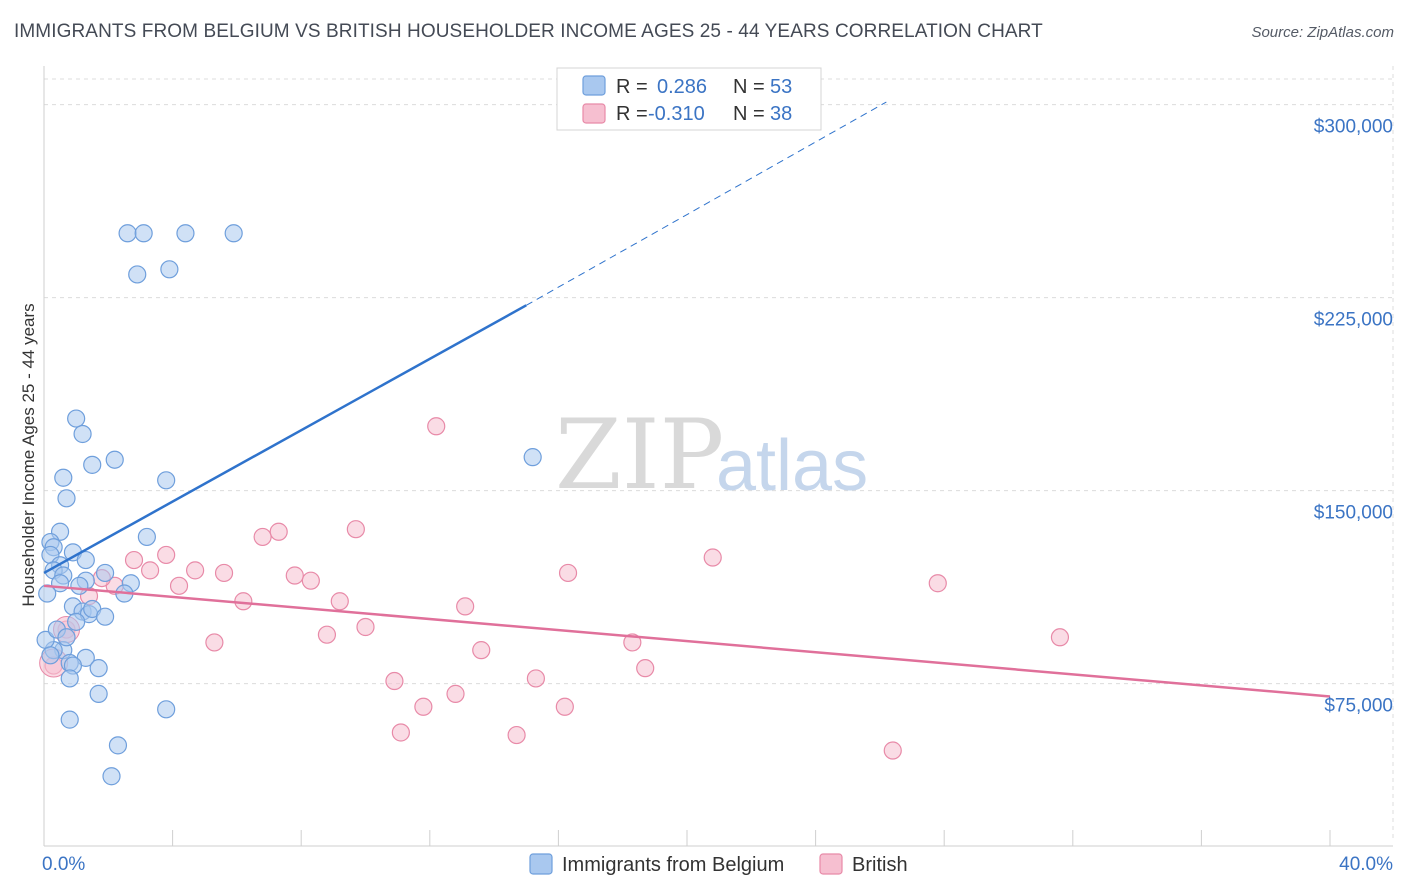 This screenshot has width=1406, height=892. Describe the element at coordinates (792, 466) in the screenshot. I see `watermark-atlas: atlas` at that location.